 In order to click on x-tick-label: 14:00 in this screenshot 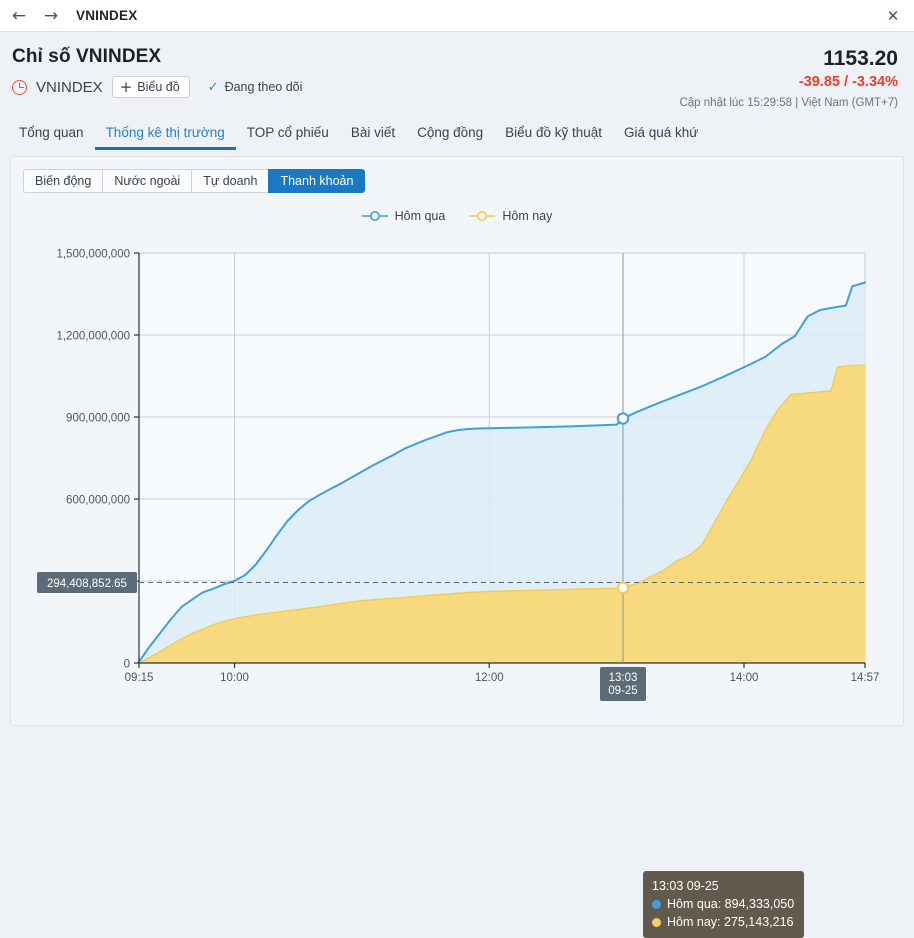, I will do `click(744, 678)`.